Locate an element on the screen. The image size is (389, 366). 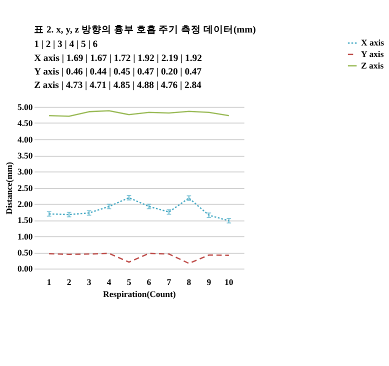
x-tick-label: 5 is located at coordinates (129, 281).